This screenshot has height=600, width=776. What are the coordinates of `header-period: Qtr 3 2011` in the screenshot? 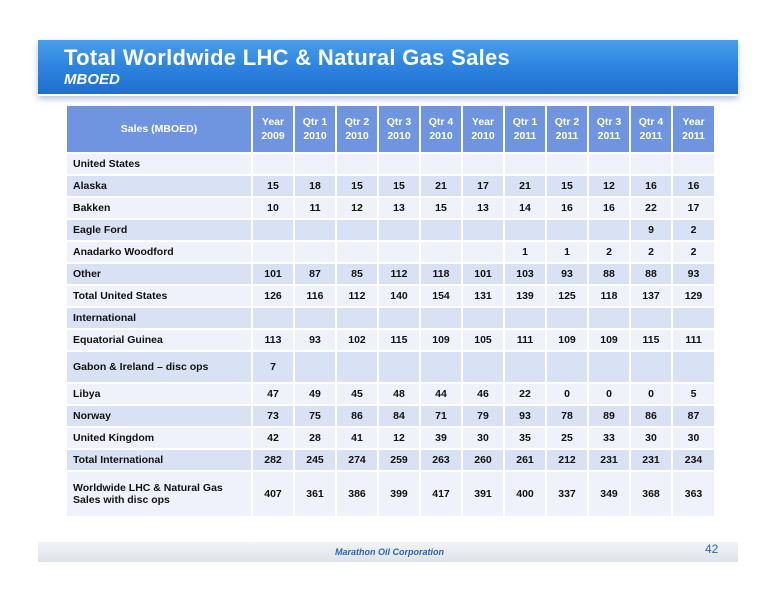 It's located at (609, 129).